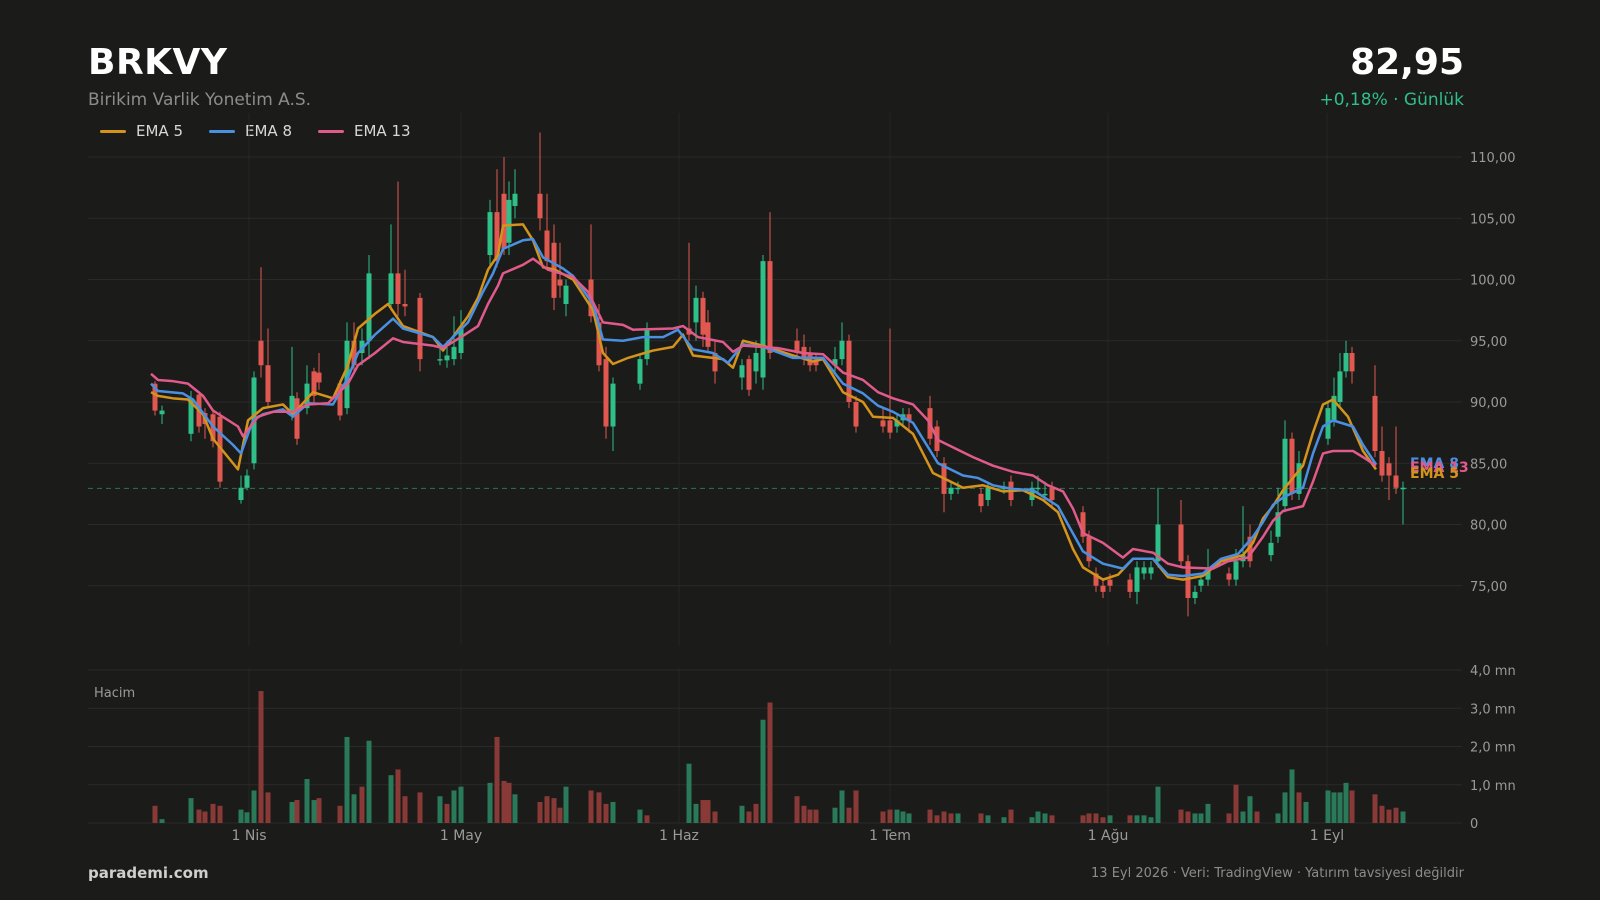  What do you see at coordinates (1434, 474) in the screenshot?
I see `ema-end-label: EMA 5` at bounding box center [1434, 474].